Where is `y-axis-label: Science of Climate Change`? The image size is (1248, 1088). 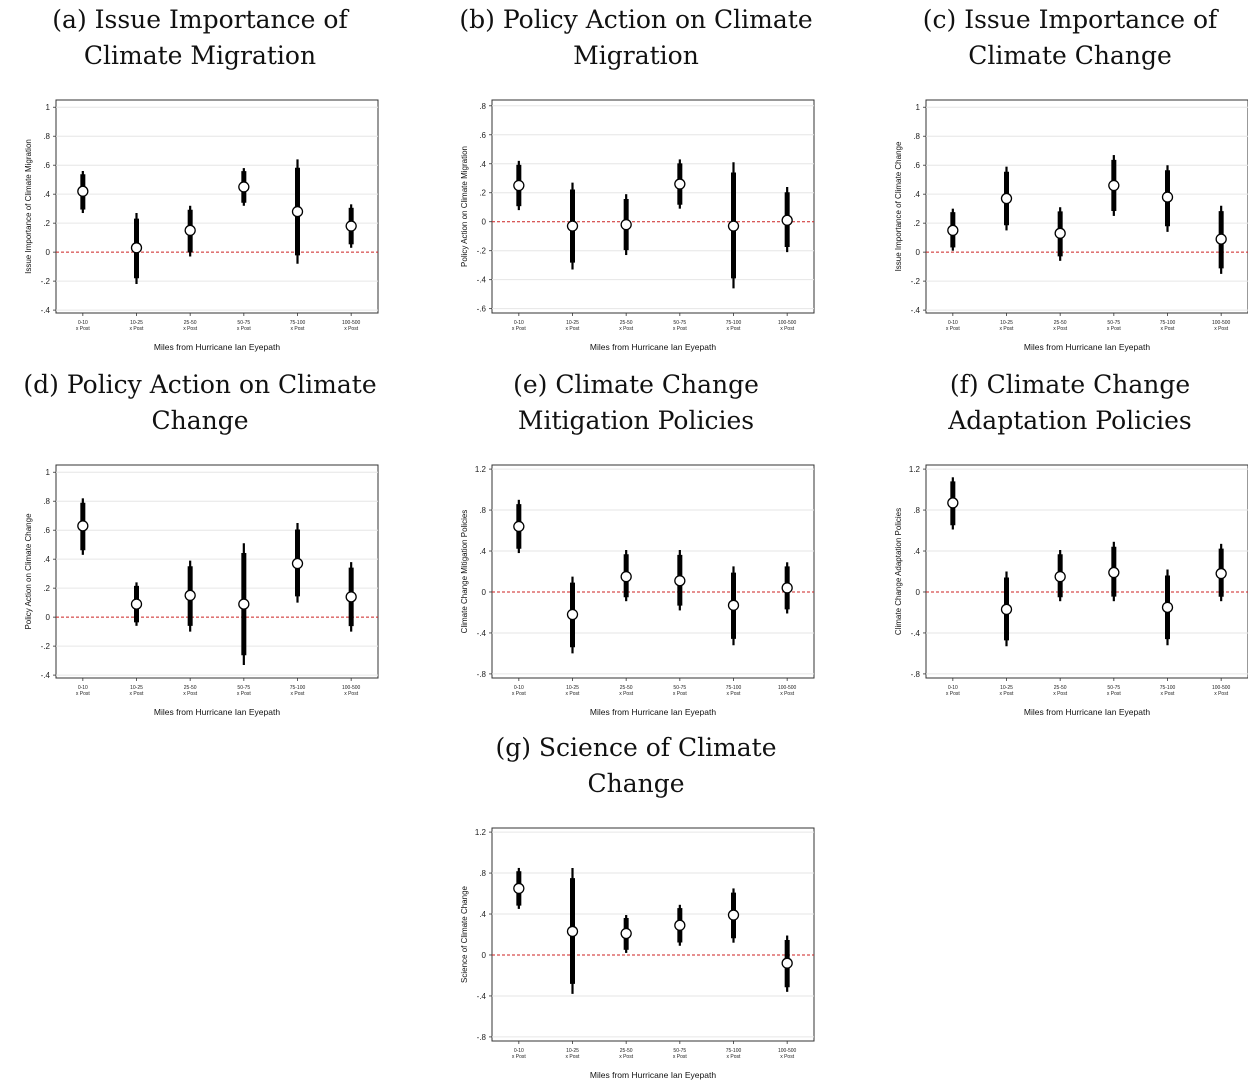 y-axis-label: Science of Climate Change is located at coordinates (464, 933).